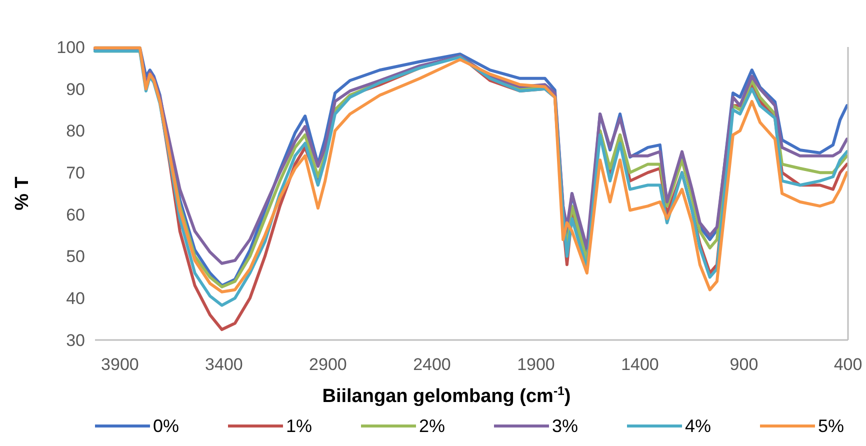 The height and width of the screenshot is (446, 866). Describe the element at coordinates (446, 395) in the screenshot. I see `x-axis-title: Biilangan gelombang (cm$^{-1}$)` at that location.